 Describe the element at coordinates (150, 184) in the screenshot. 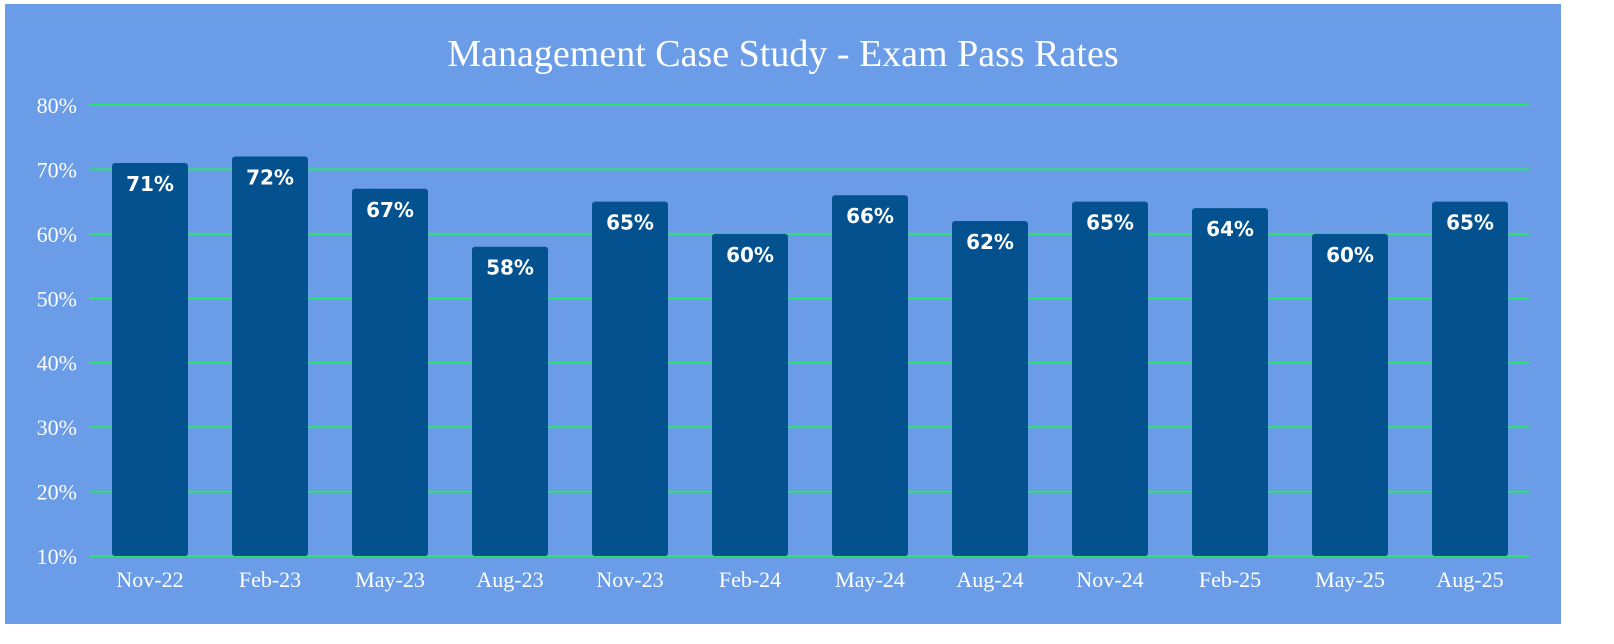

I see `data-label: 71%` at that location.